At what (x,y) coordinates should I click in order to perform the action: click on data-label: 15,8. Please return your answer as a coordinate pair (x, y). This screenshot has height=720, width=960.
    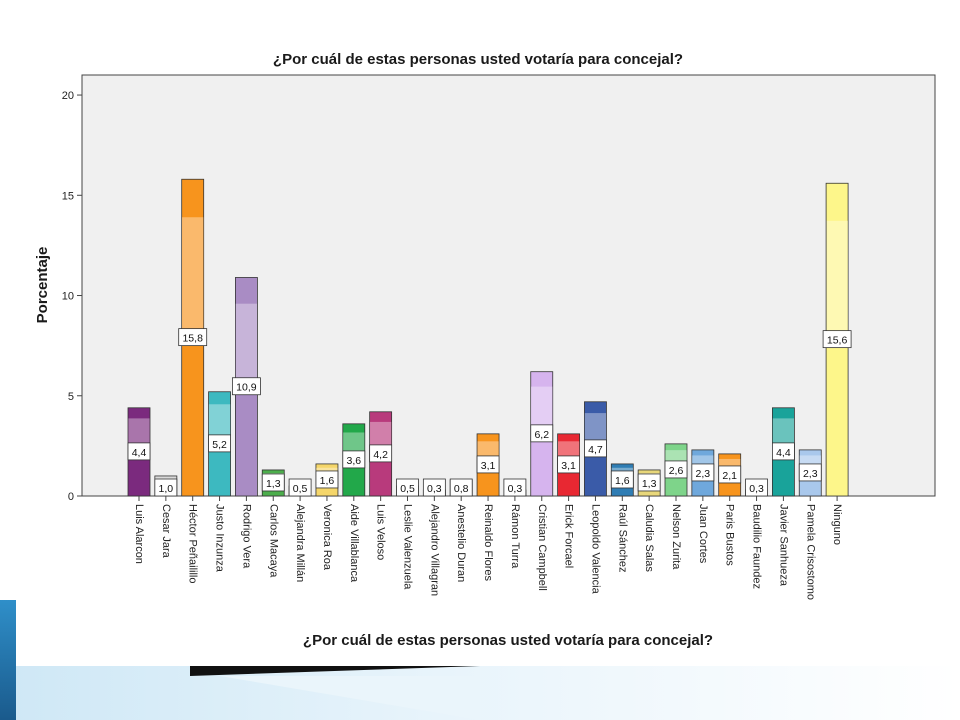
    Looking at the image, I should click on (192, 339).